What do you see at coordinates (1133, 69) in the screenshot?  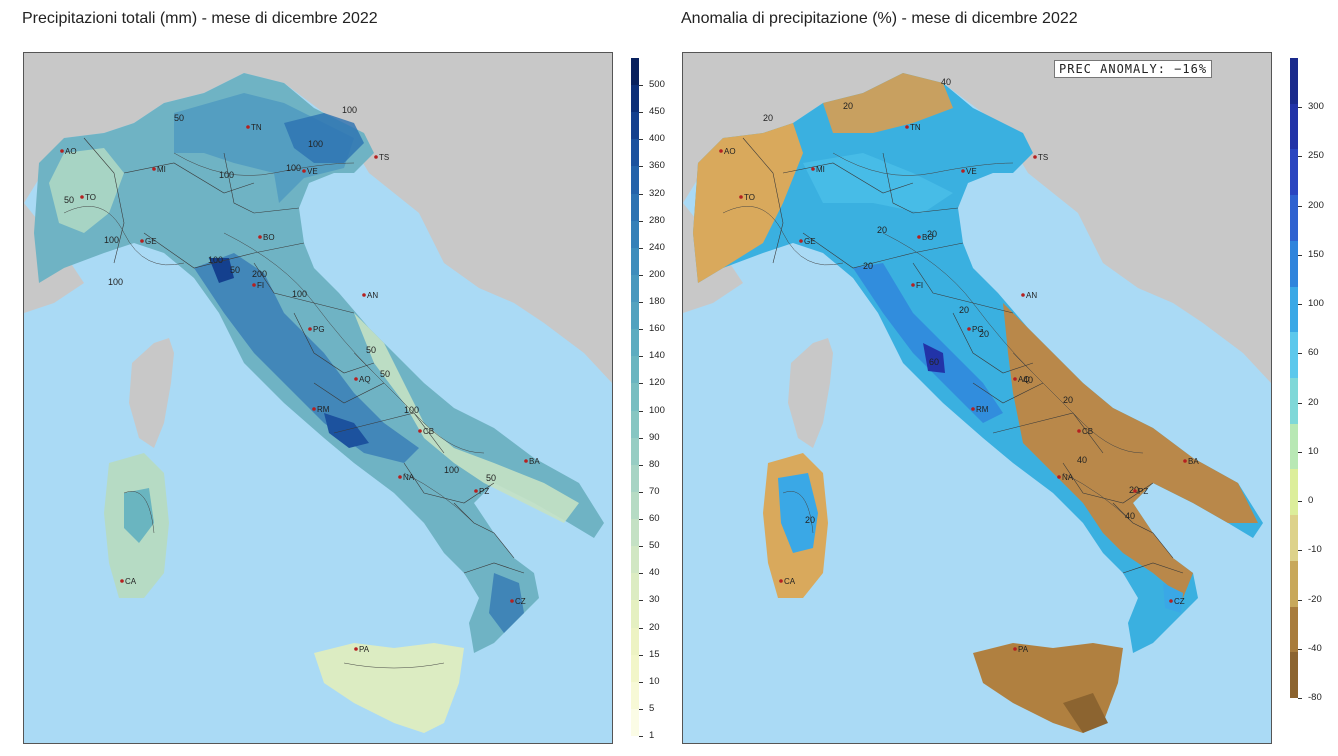 I see `prec-anomaly-box: PREC ANOMALY: −16%` at bounding box center [1133, 69].